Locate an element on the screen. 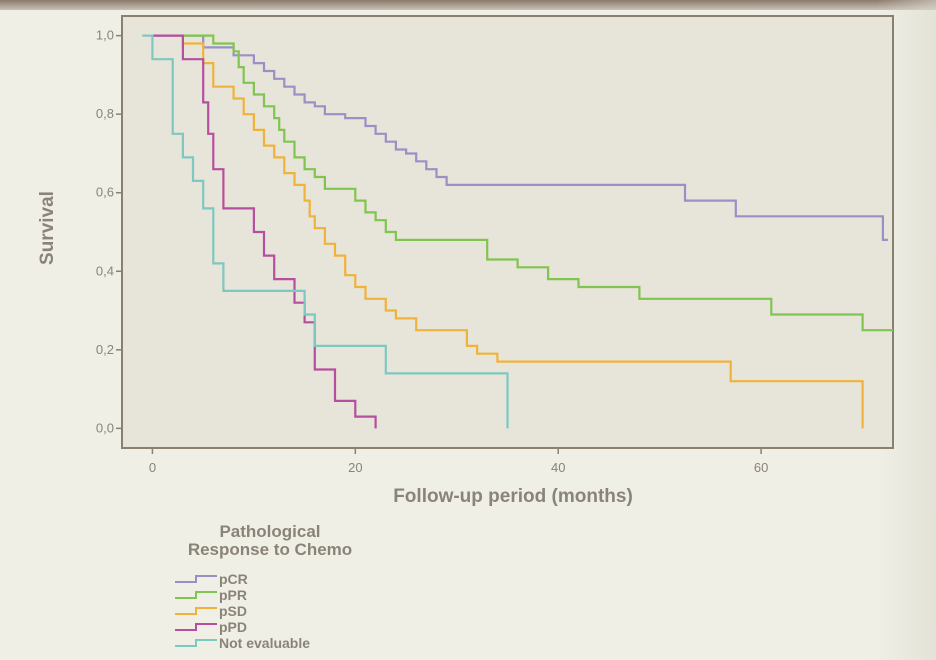 This screenshot has height=660, width=936. legend-items: pCR pPR pSD pPD Not evaluable is located at coordinates (287, 611).